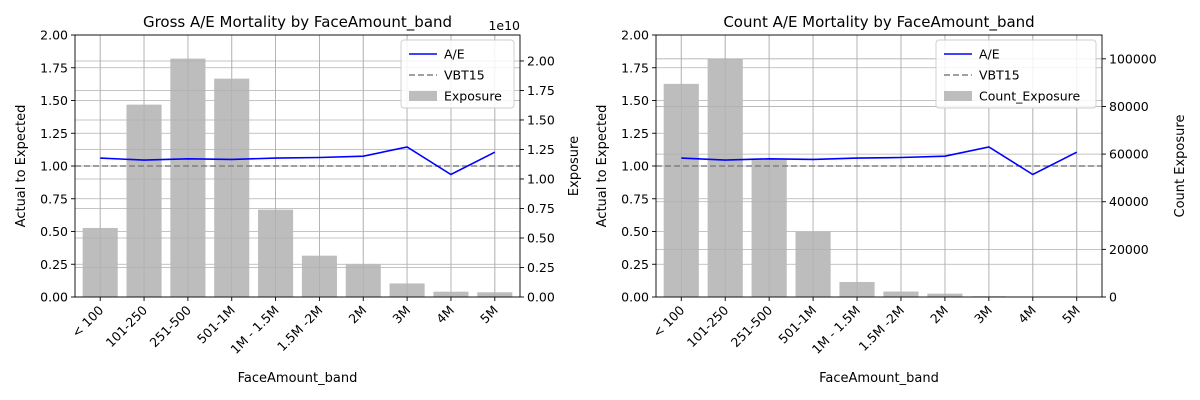  What do you see at coordinates (1129, 201) in the screenshot?
I see `y2-tick-label: 40000` at bounding box center [1129, 201].